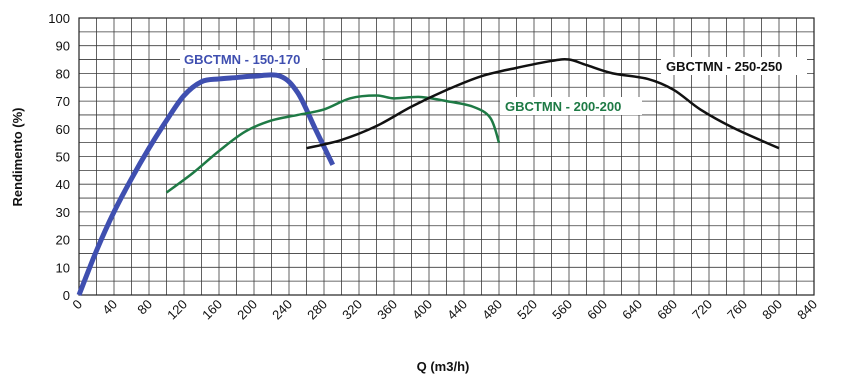 The width and height of the screenshot is (853, 376). What do you see at coordinates (282, 310) in the screenshot?
I see `x-tick-label: 240` at bounding box center [282, 310].